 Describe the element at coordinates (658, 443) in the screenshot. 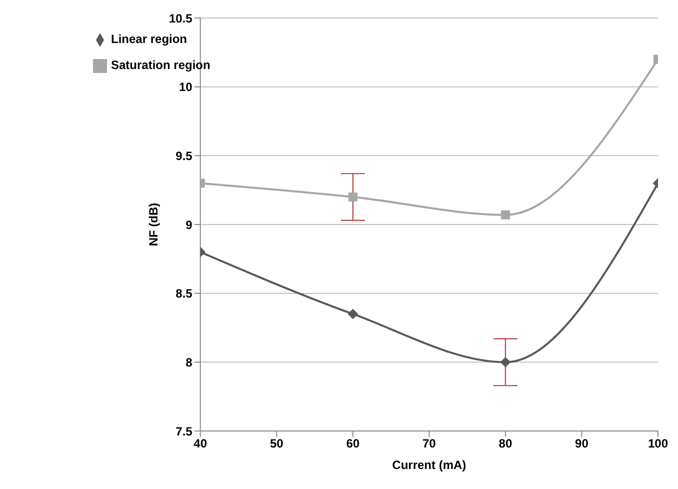

I see `x-tick-label: 100` at that location.